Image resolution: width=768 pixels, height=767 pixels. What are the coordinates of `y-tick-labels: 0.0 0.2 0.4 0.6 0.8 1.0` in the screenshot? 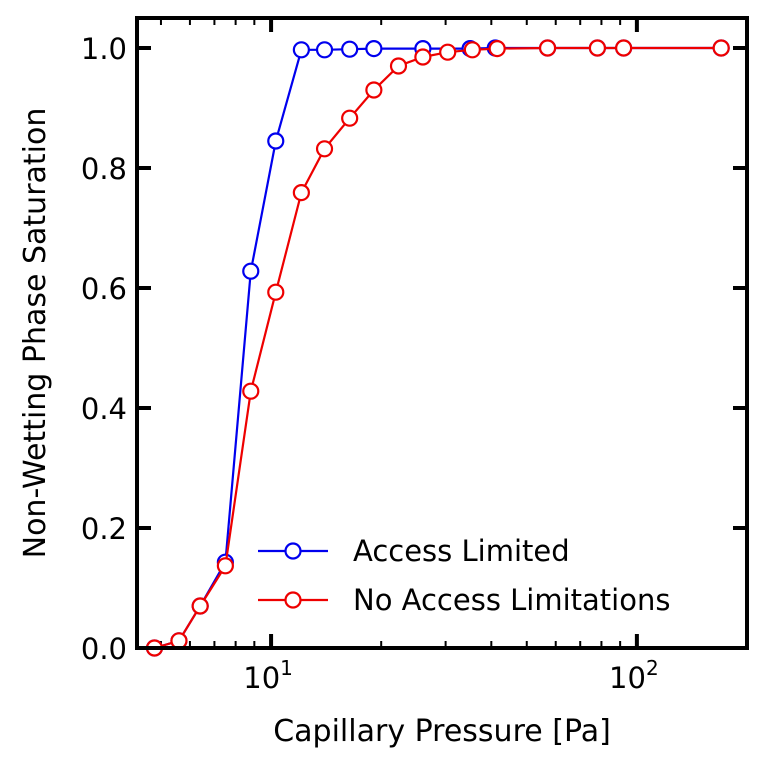 It's located at (104, 349).